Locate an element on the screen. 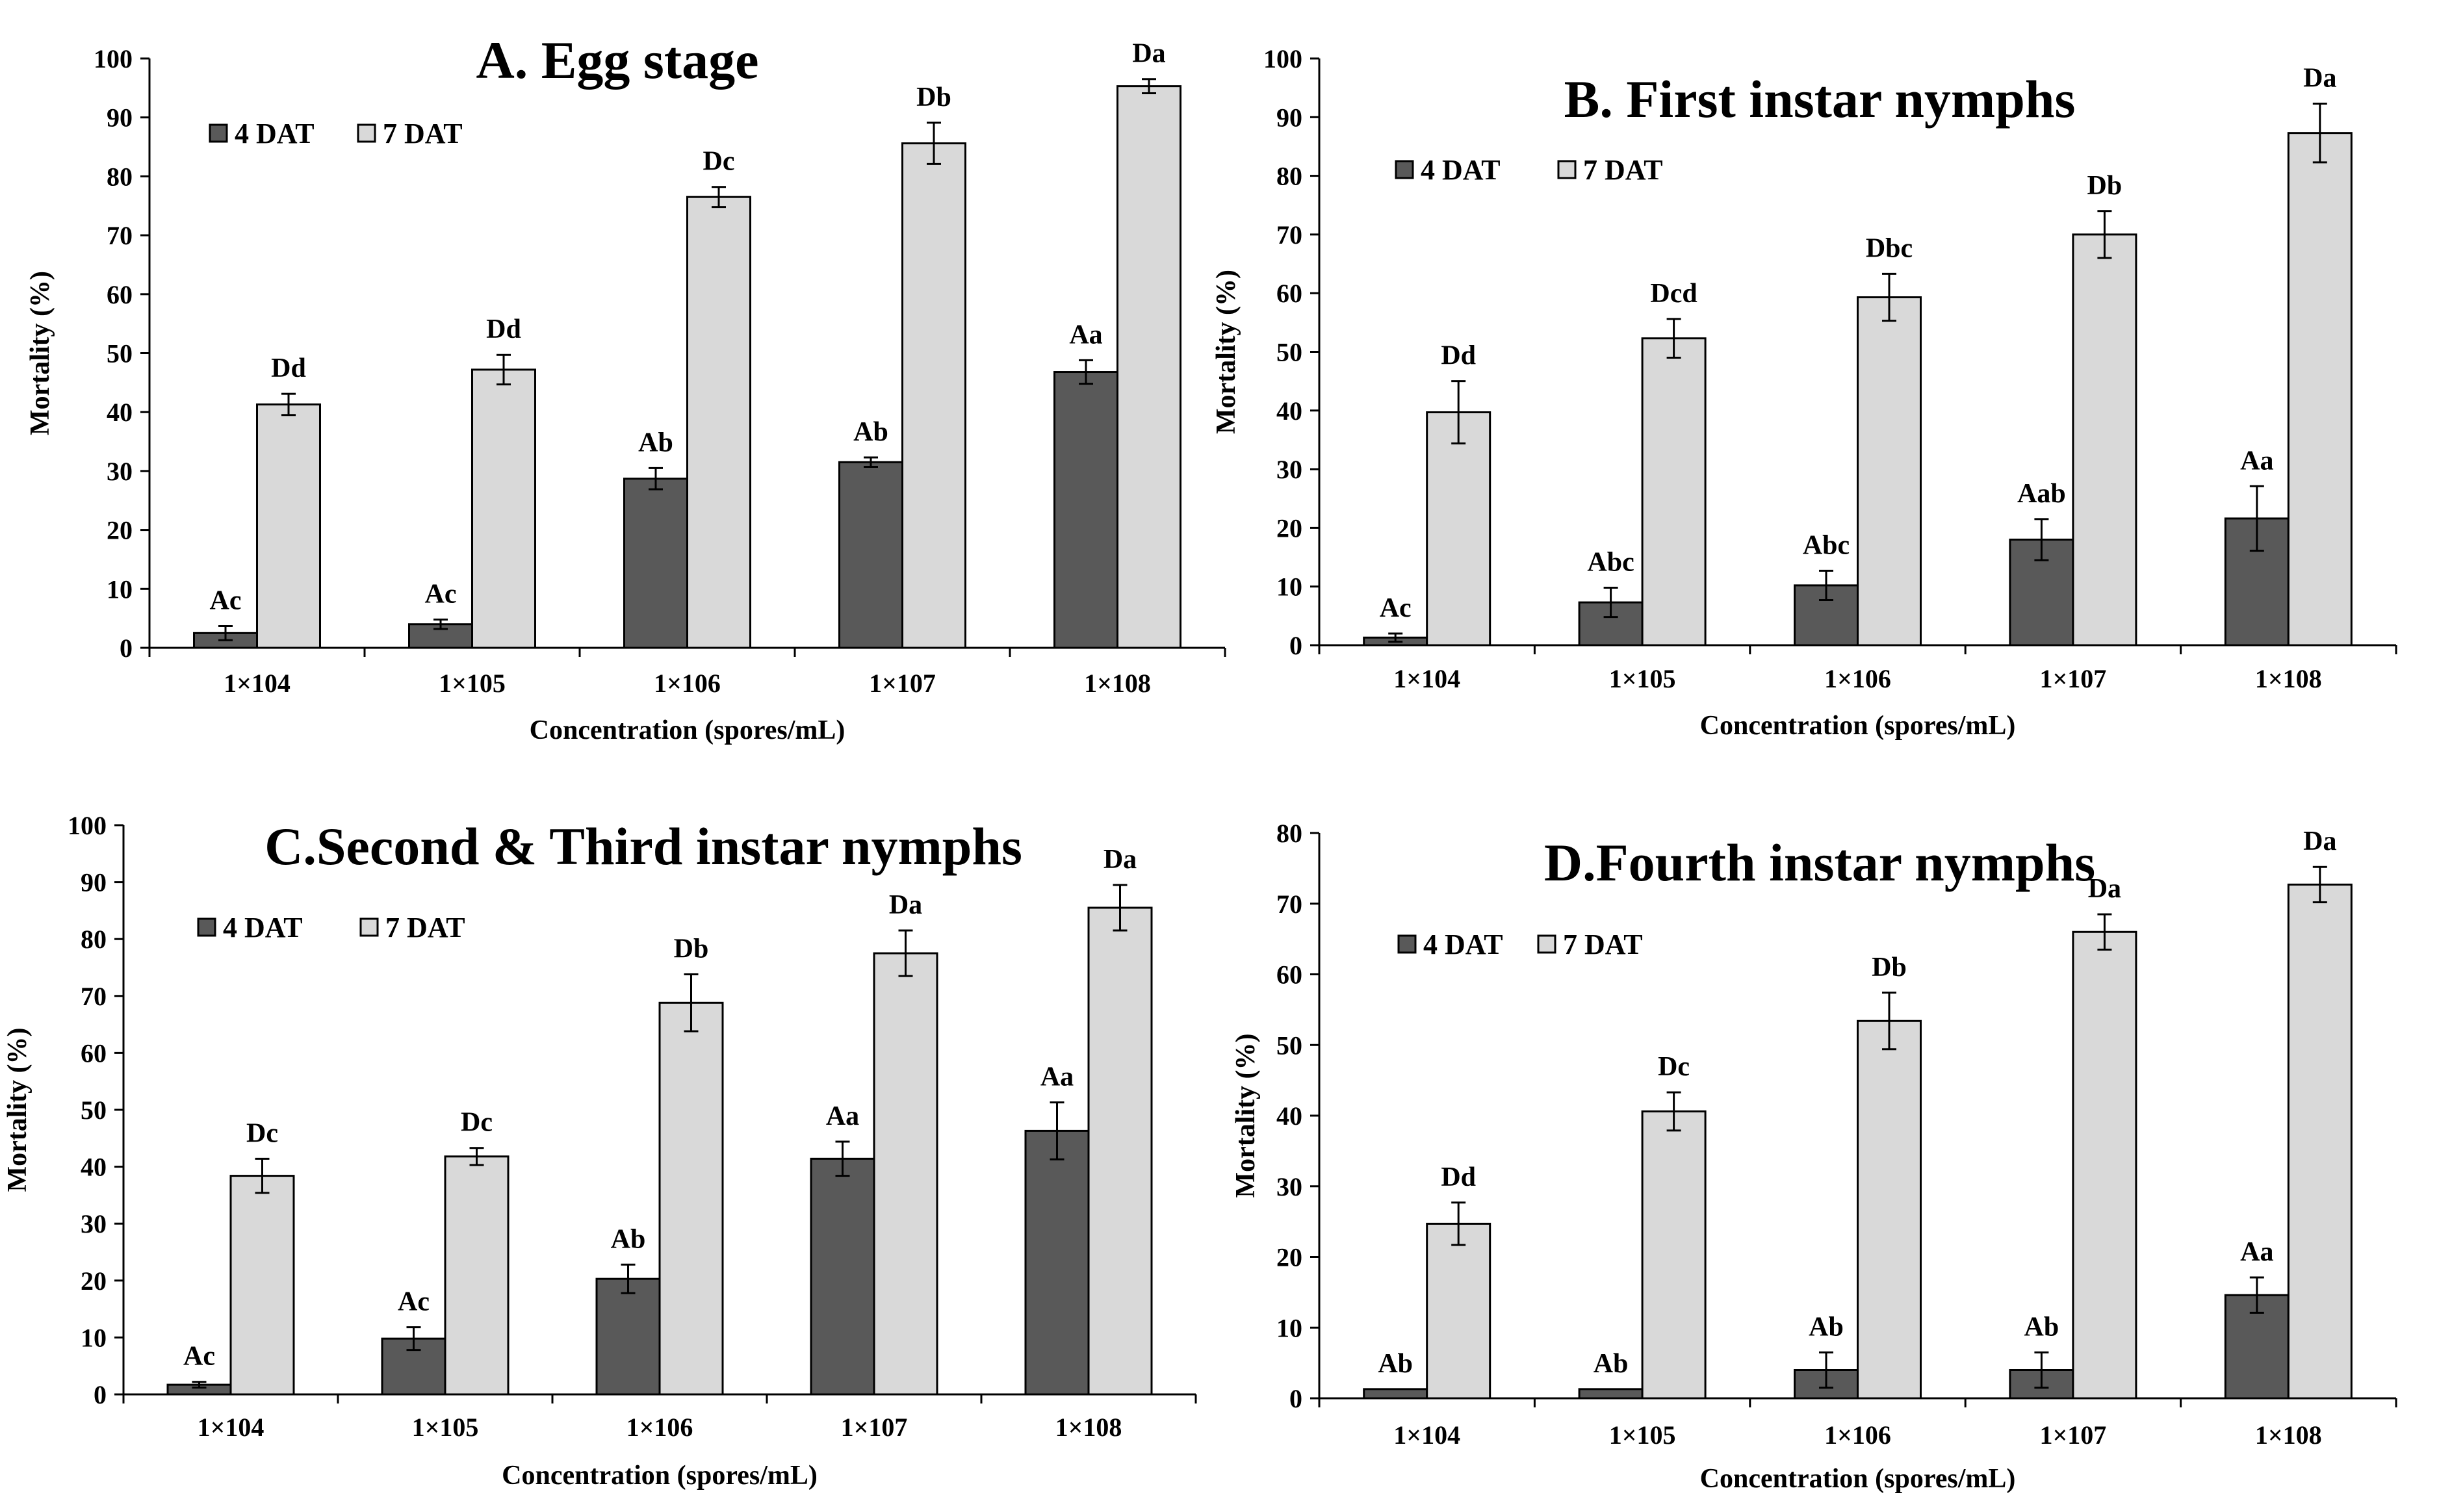 This screenshot has width=2439, height=1512. significance-label: Dcd is located at coordinates (1673, 294).